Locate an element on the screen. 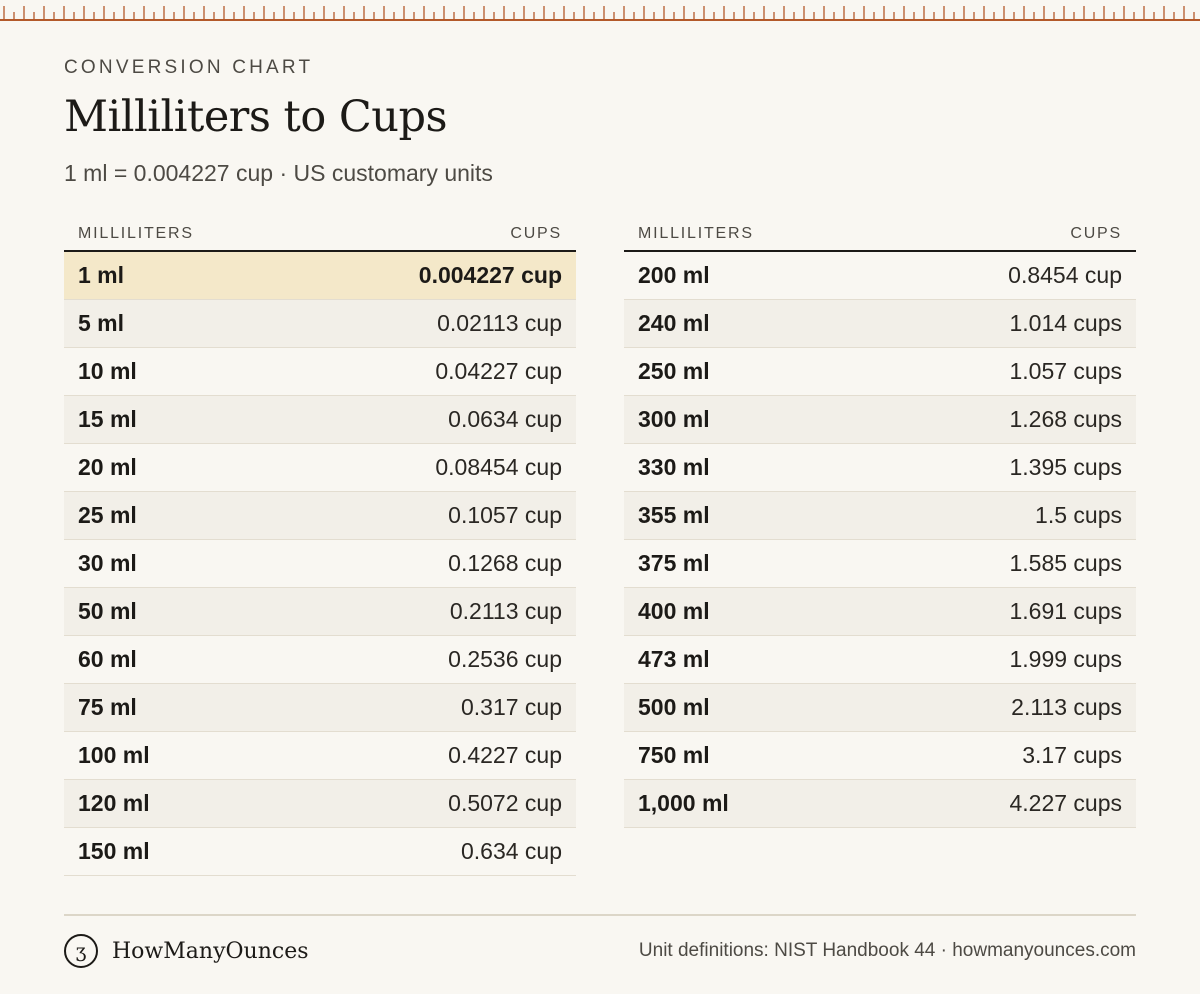 The width and height of the screenshot is (1200, 994). page-subtitle: 1 ml = 0.004227 cup · US customary units is located at coordinates (278, 173).